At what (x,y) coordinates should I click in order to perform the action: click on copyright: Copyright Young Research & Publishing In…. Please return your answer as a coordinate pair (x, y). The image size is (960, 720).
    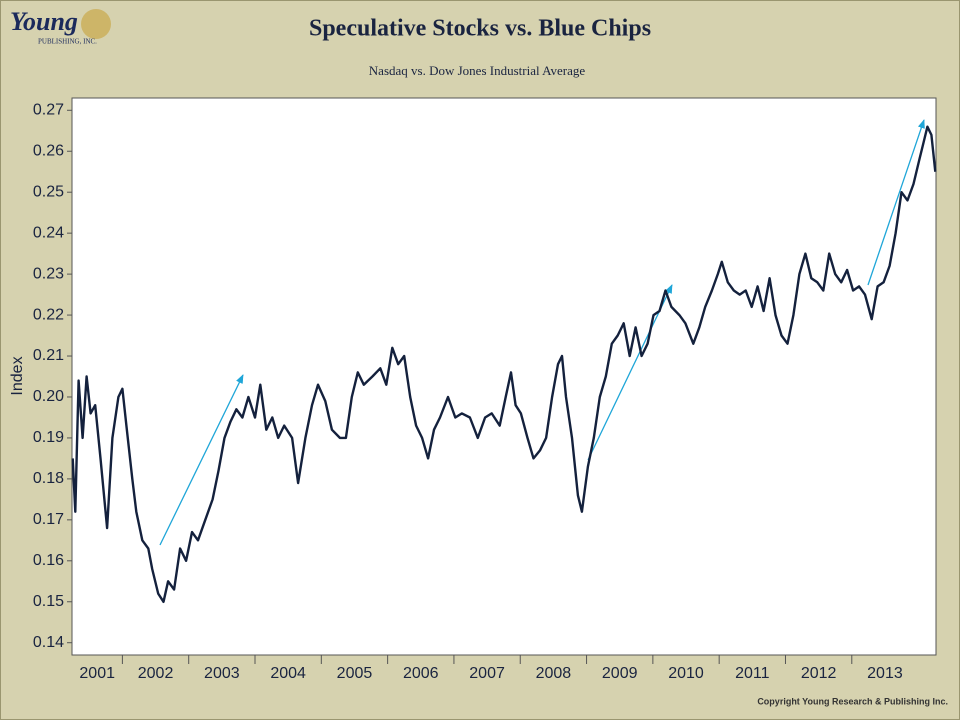
    Looking at the image, I should click on (852, 701).